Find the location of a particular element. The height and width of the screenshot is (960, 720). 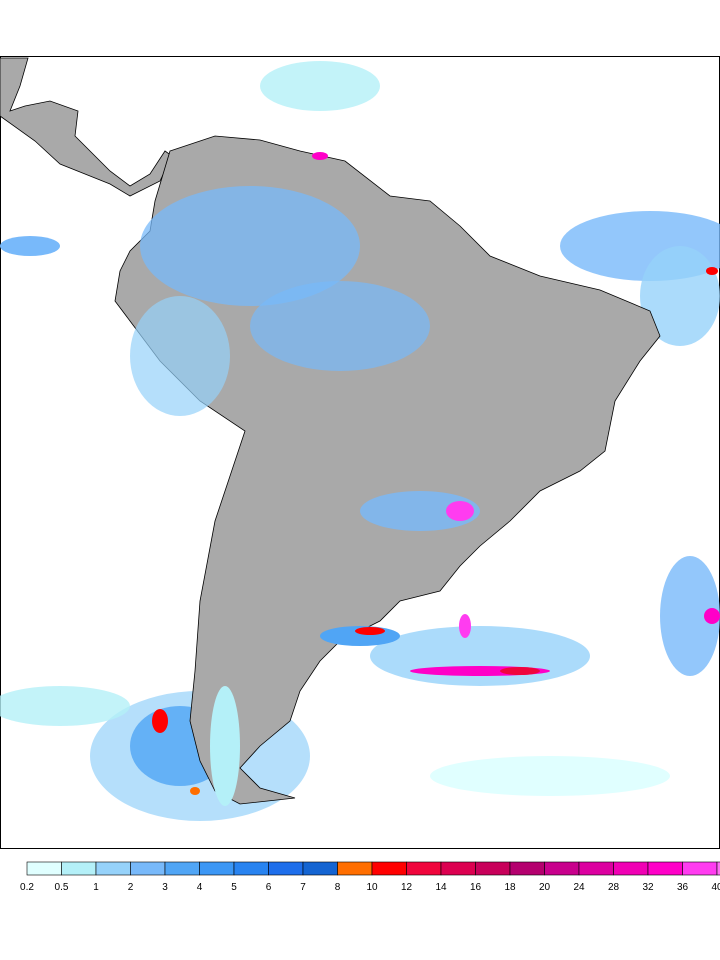

colorbar-label: 1 is located at coordinates (96, 887).